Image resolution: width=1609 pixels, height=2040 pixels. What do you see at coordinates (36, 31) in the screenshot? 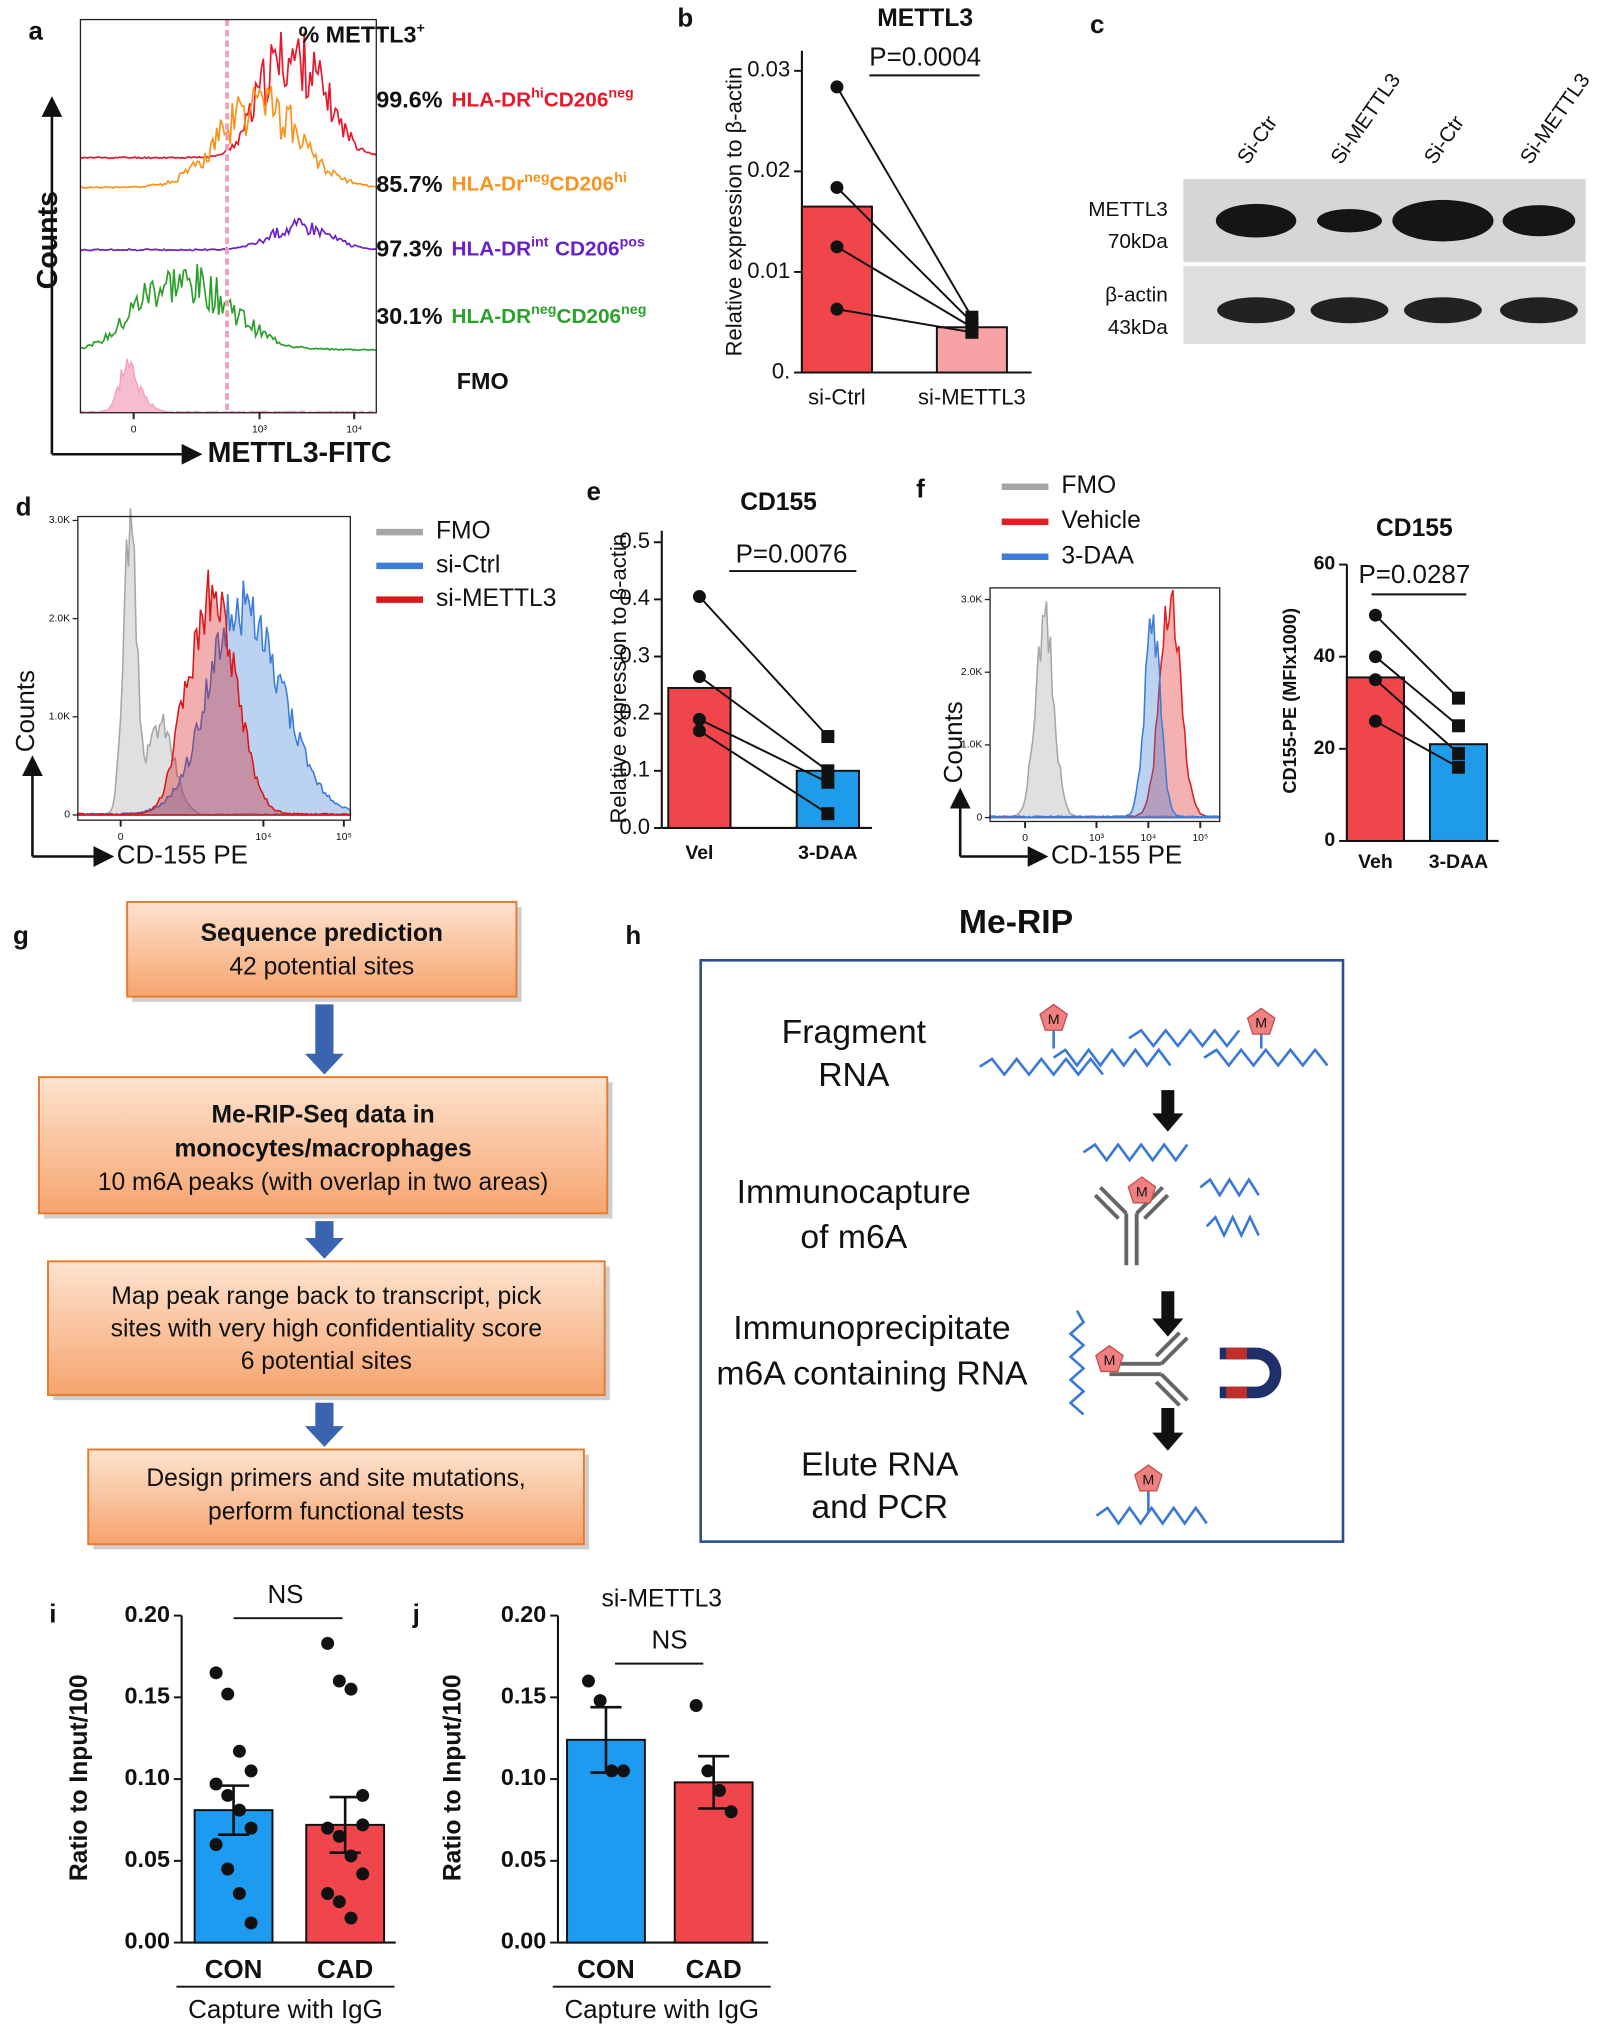
I see `panel-label: a` at bounding box center [36, 31].